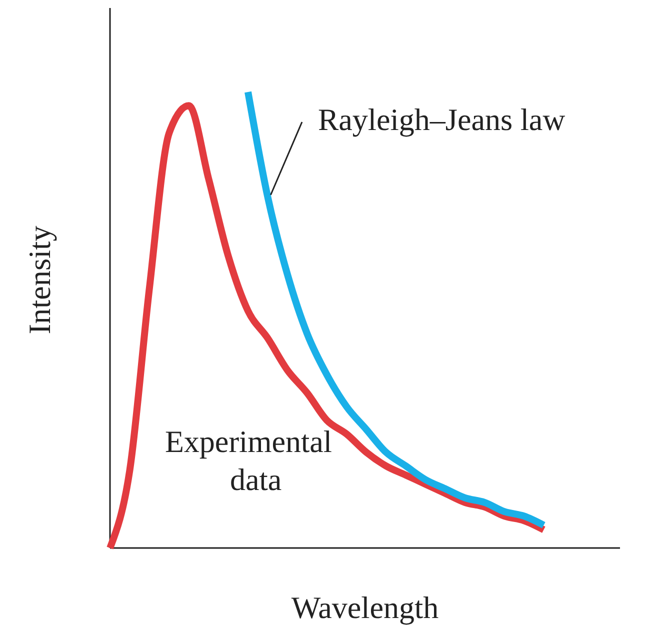  What do you see at coordinates (365, 607) in the screenshot?
I see `x-axis-title: Wavelength` at bounding box center [365, 607].